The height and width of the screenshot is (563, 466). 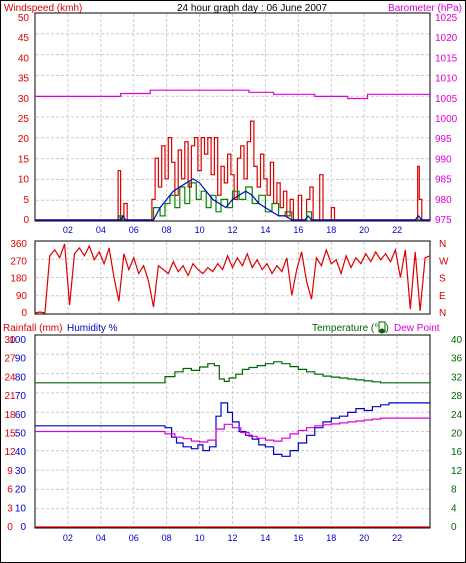 I want to click on barometer-tick-label: 980, so click(x=443, y=200).